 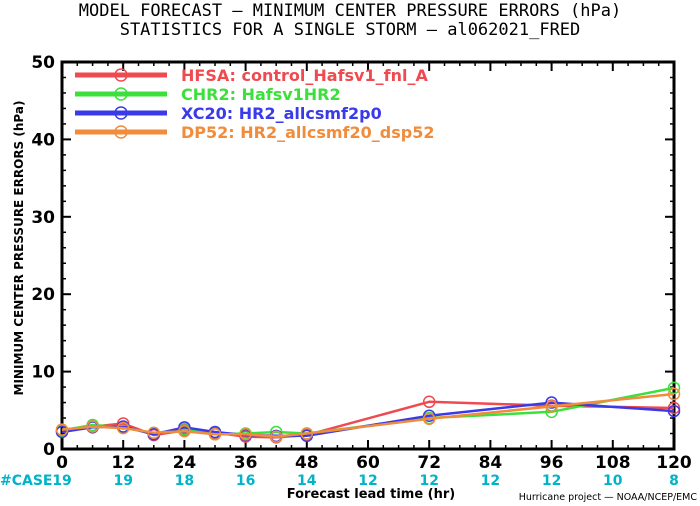 I want to click on legend-label: CHR2: Hafsv1HR2, so click(x=261, y=94).